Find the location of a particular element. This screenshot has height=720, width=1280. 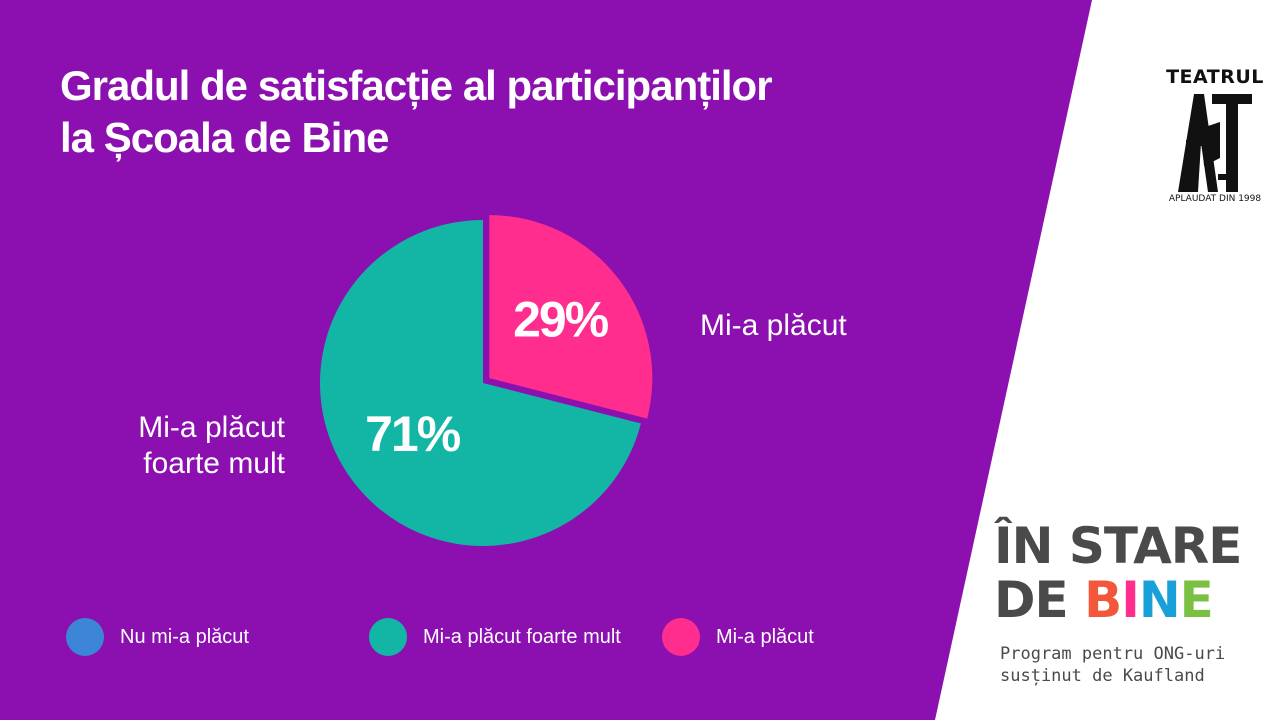

isdb-bine-letter: B is located at coordinates (1103, 600).